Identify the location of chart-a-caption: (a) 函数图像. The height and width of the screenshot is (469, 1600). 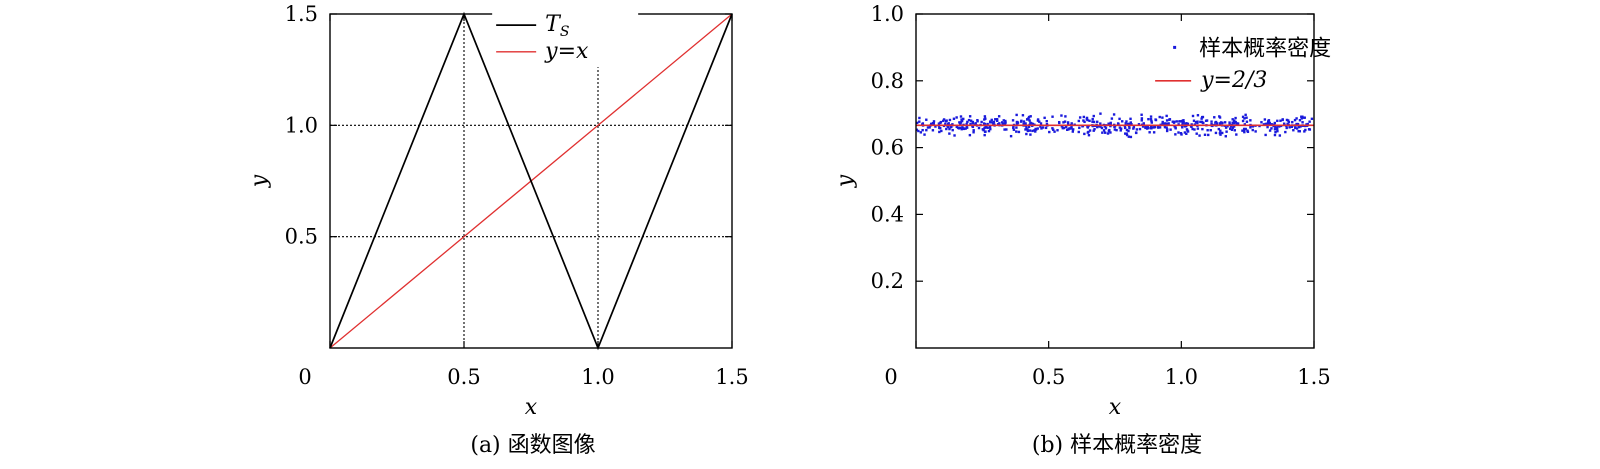
(532, 445).